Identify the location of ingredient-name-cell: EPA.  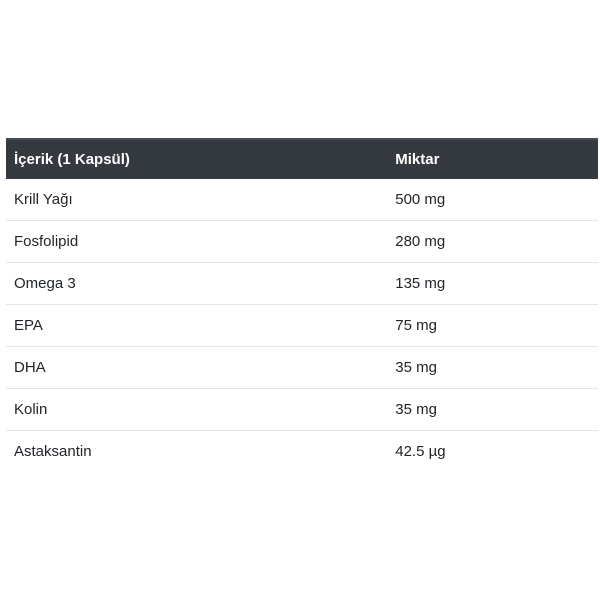
(197, 325).